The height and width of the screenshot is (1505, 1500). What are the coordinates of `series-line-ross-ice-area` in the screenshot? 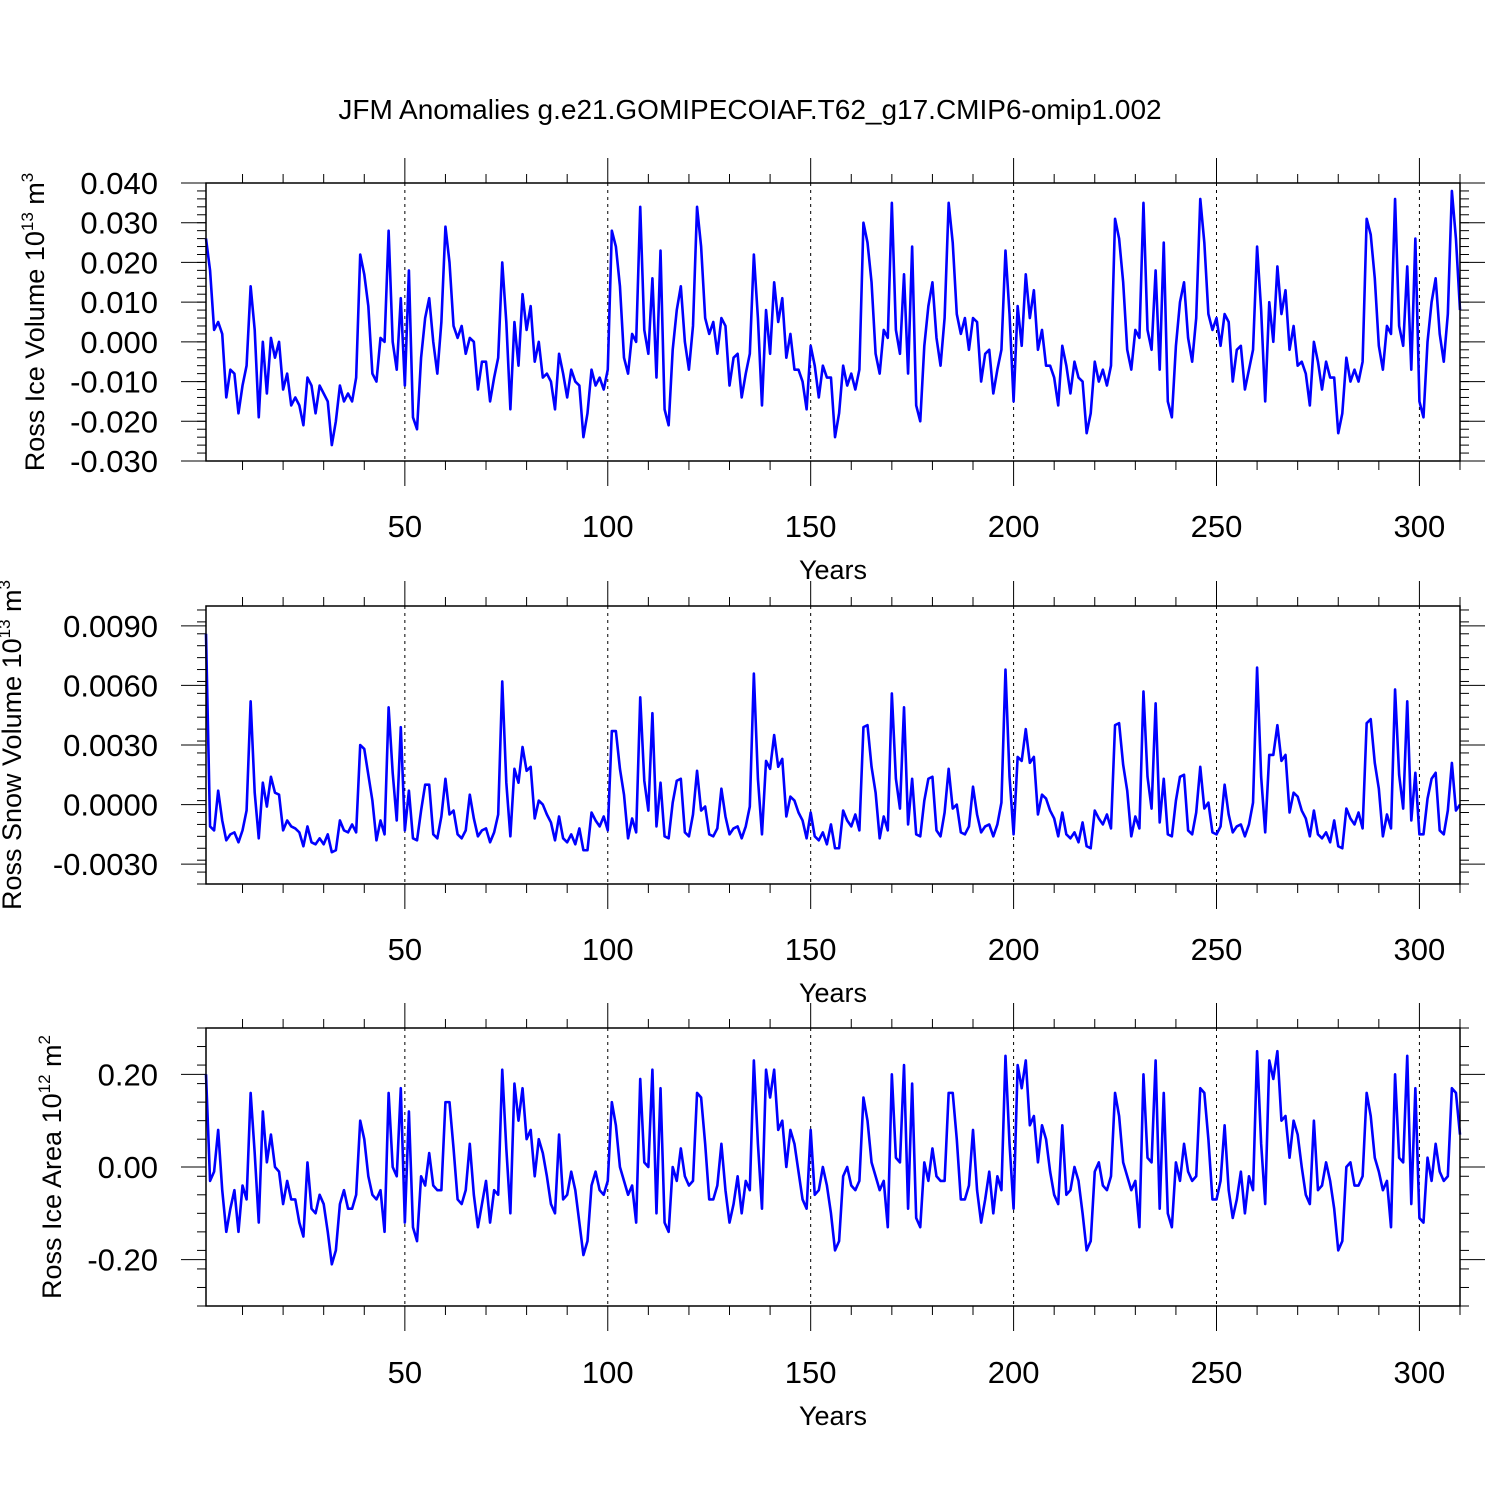 It's located at (833, 1157).